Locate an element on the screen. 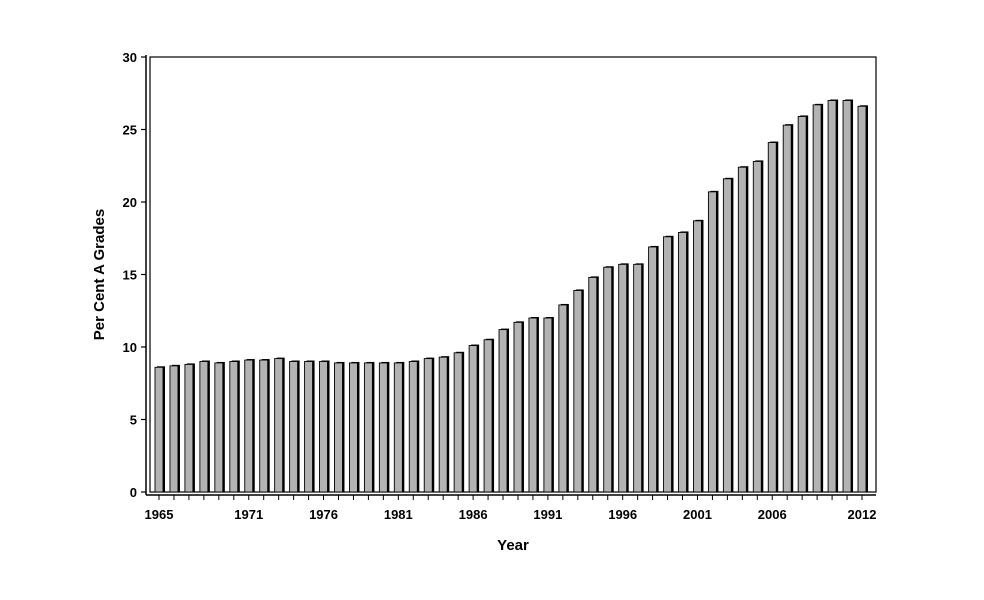 The width and height of the screenshot is (984, 600). bar-1986 is located at coordinates (474, 418).